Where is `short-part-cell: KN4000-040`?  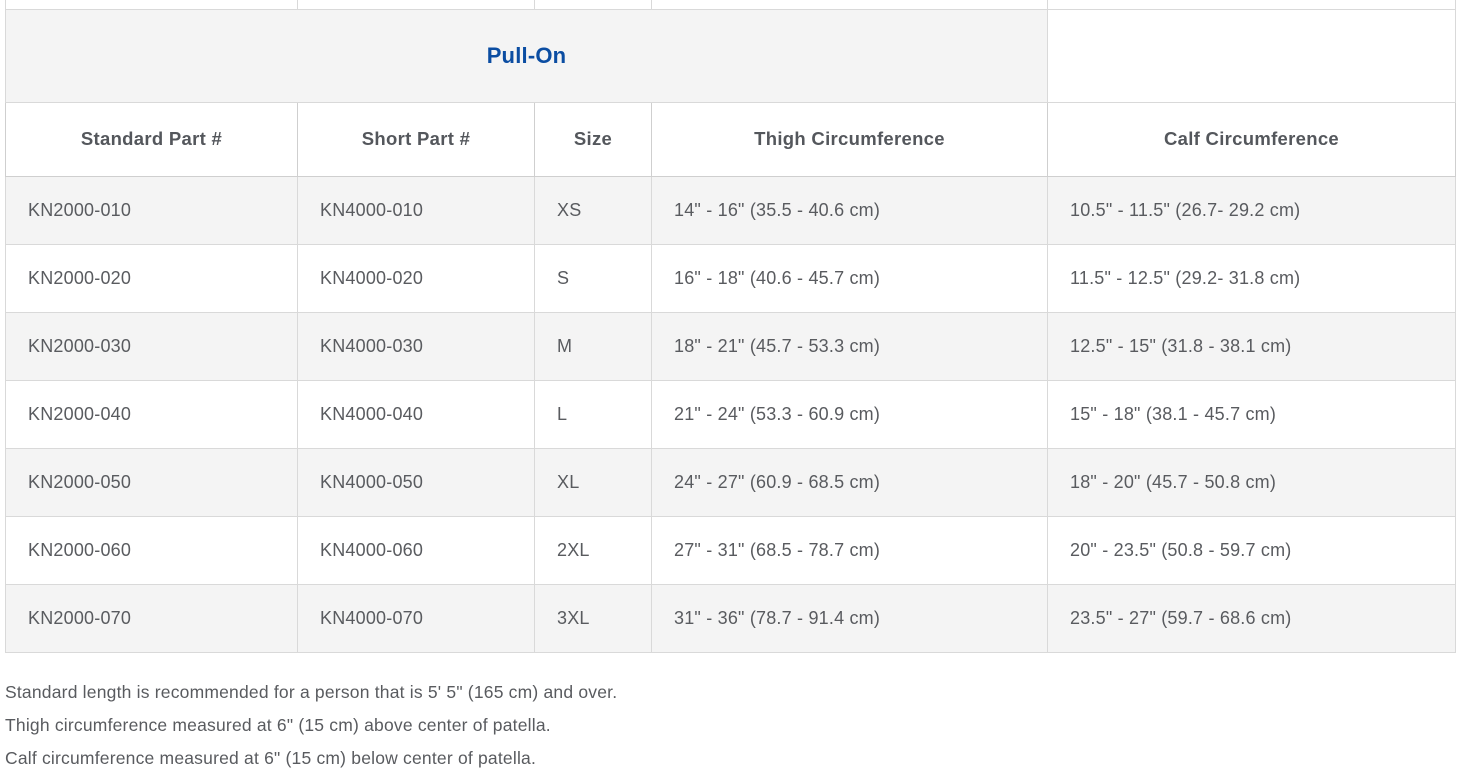 short-part-cell: KN4000-040 is located at coordinates (416, 414).